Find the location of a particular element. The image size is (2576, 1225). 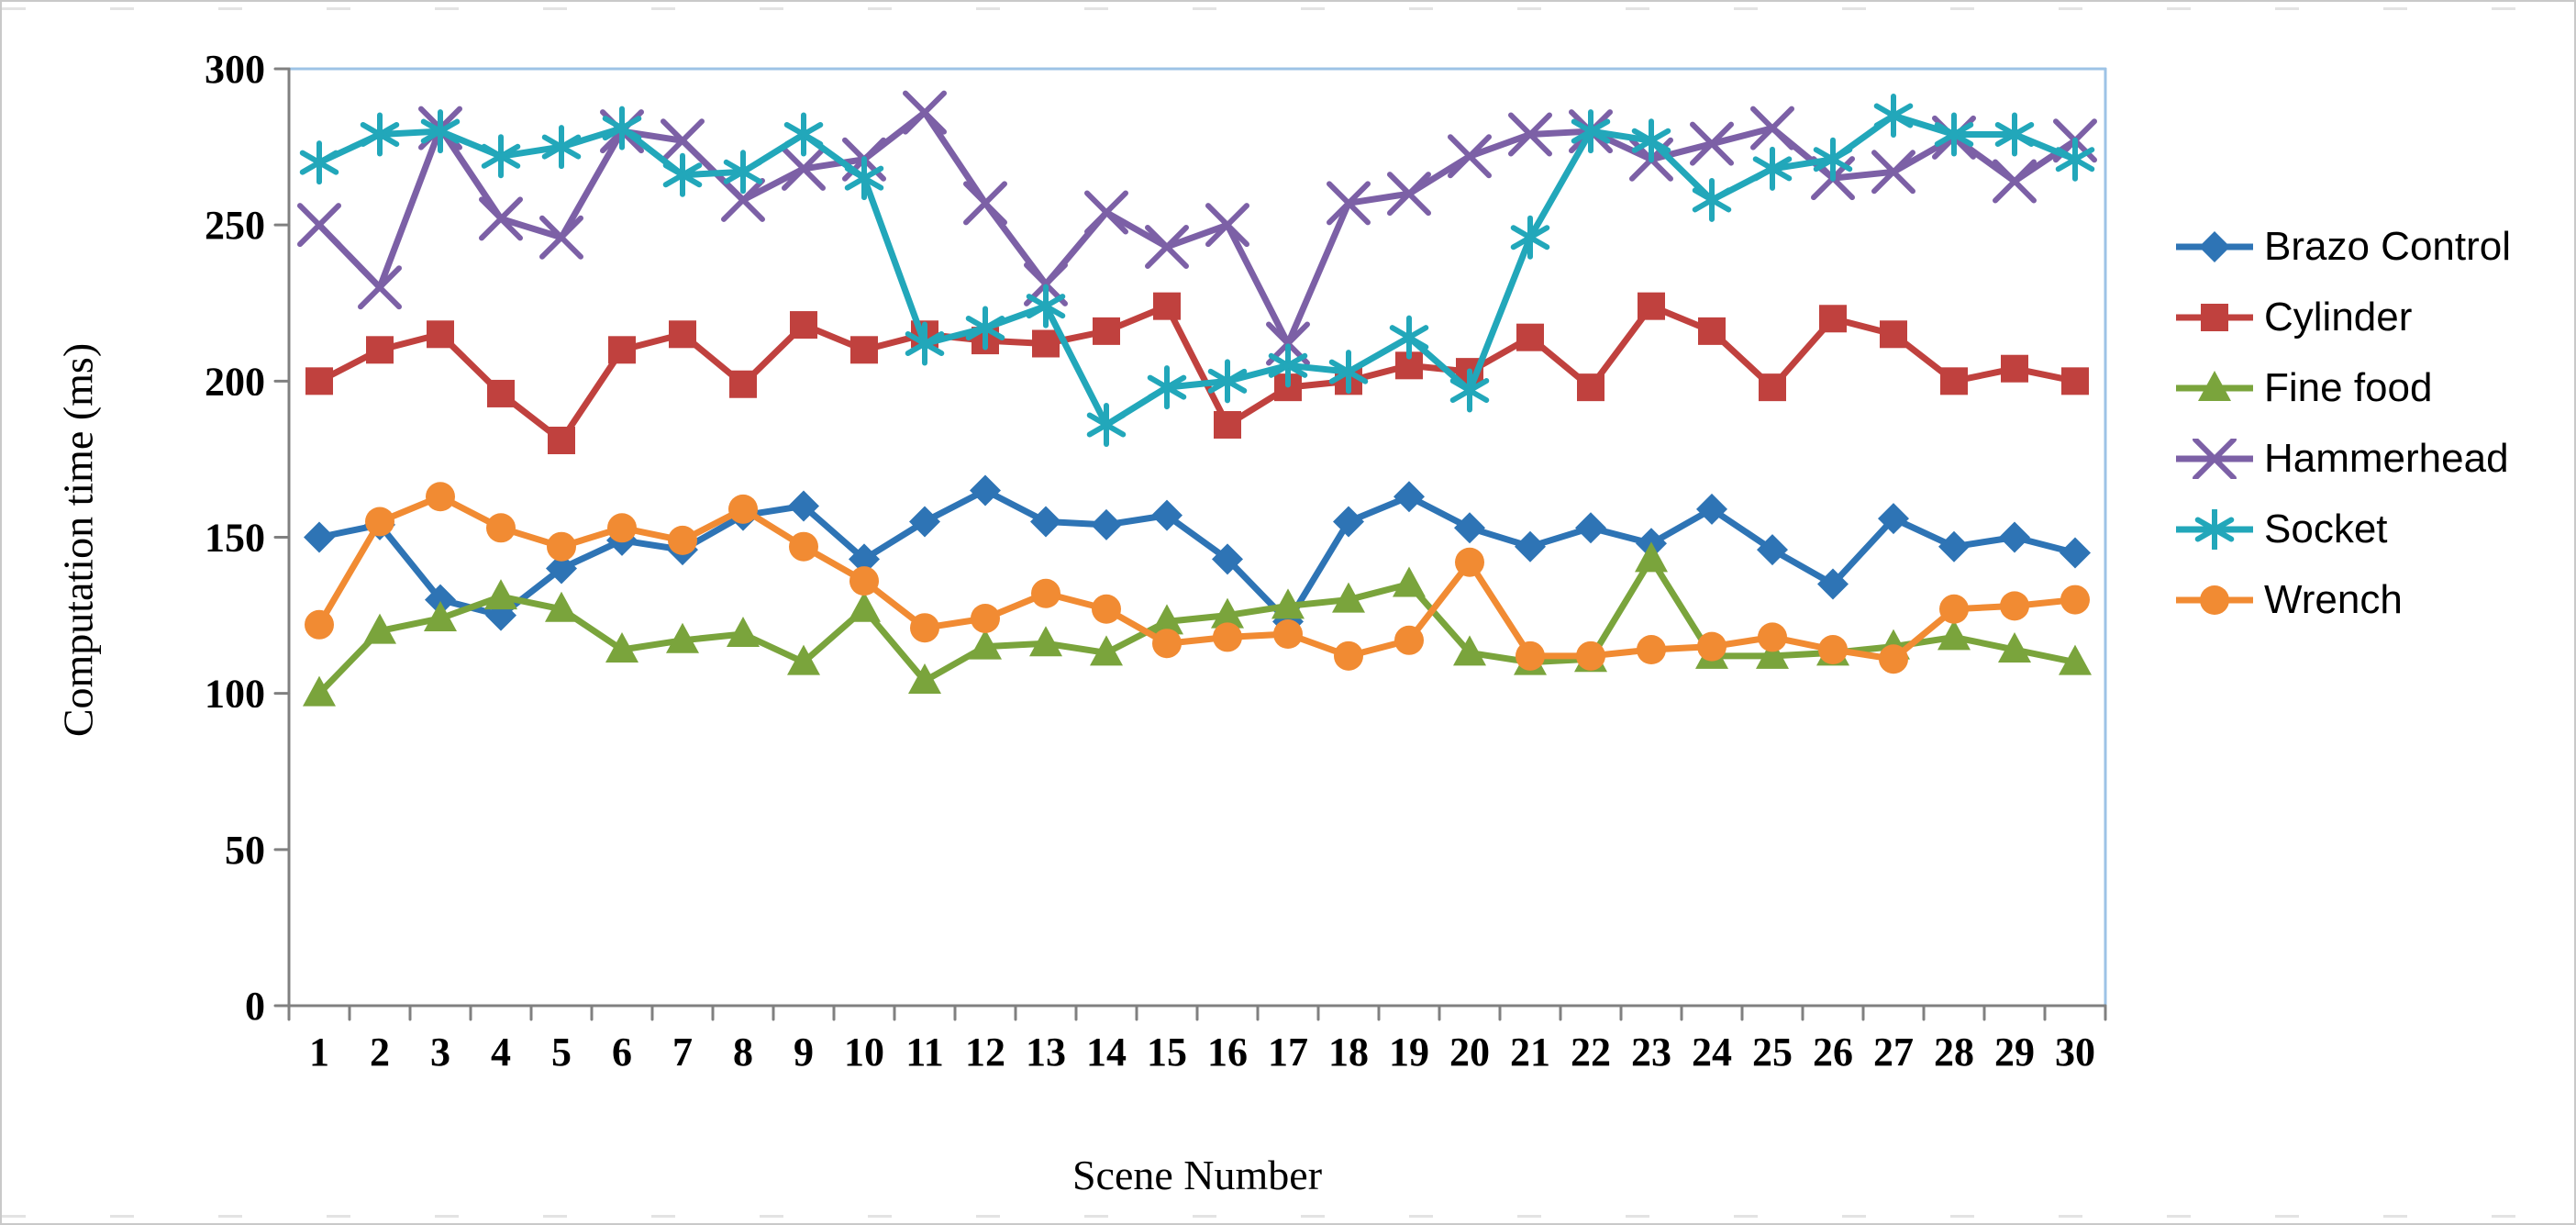

legend-label: Wrench is located at coordinates (2333, 599).